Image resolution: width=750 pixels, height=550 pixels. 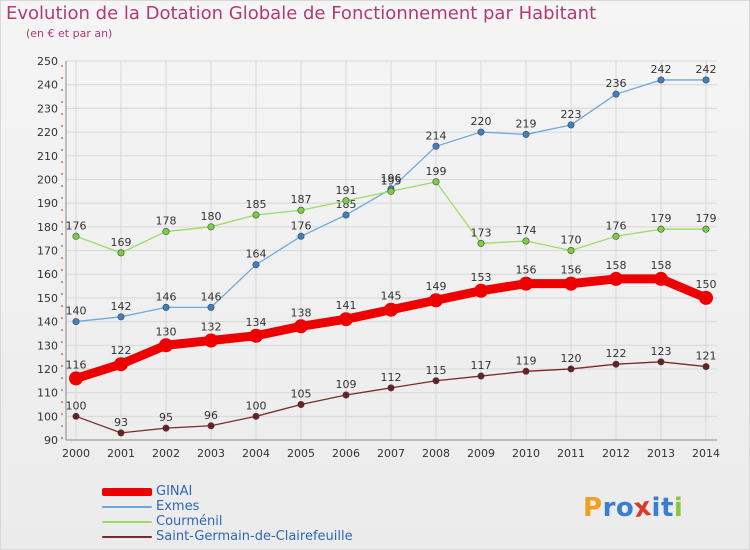 What do you see at coordinates (47, 251) in the screenshot?
I see `y-tick-label: 170` at bounding box center [47, 251].